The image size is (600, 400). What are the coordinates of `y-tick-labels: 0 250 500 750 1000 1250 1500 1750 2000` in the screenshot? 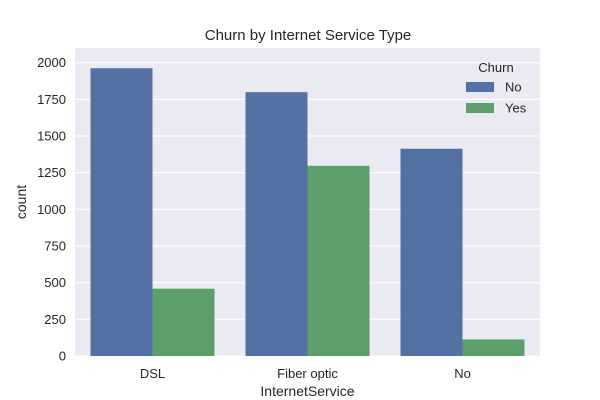 It's located at (51, 209).